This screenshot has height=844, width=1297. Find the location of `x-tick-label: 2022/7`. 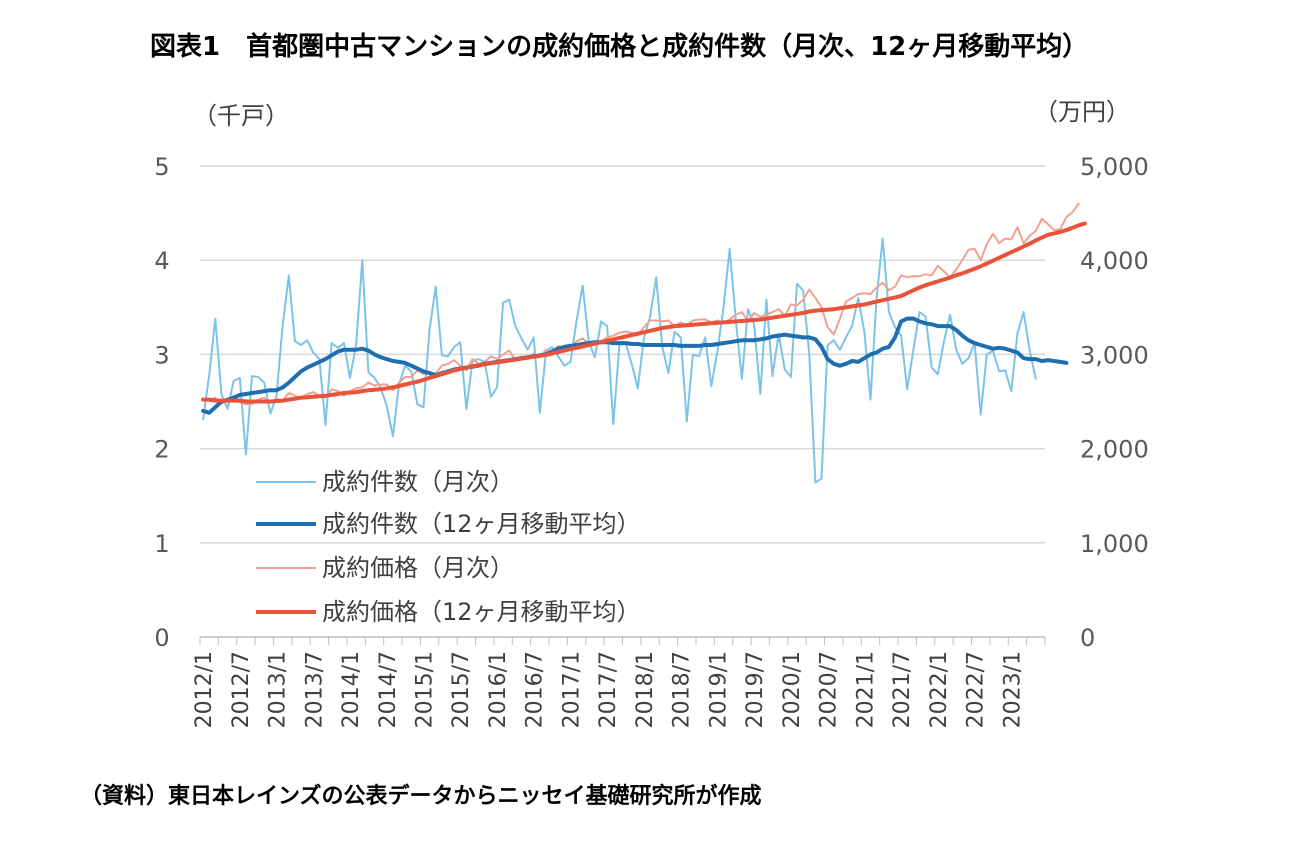

x-tick-label: 2022/7 is located at coordinates (976, 689).